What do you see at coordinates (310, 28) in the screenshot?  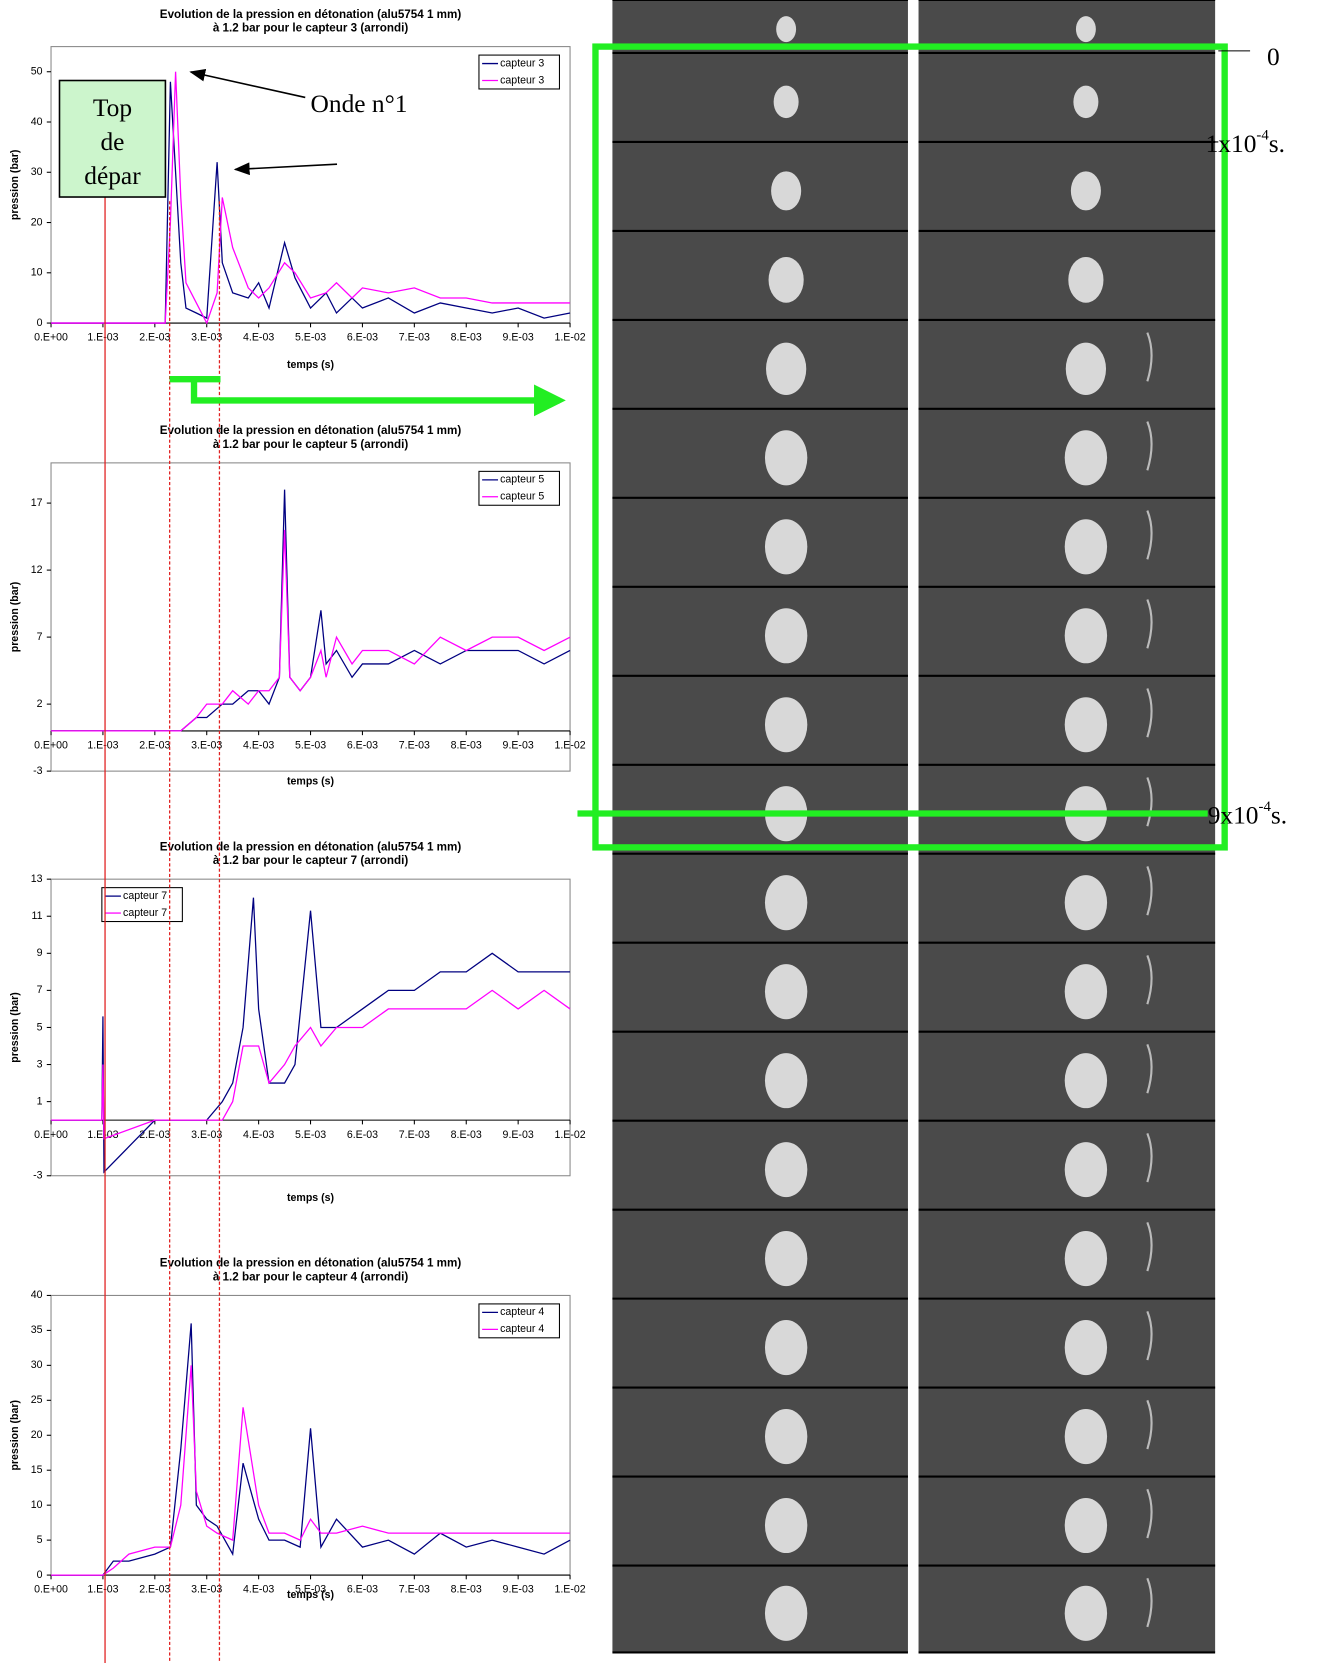 I see `chart-subtitle: à 1.2 bar pour le capteur 3 (arrondi)` at bounding box center [310, 28].